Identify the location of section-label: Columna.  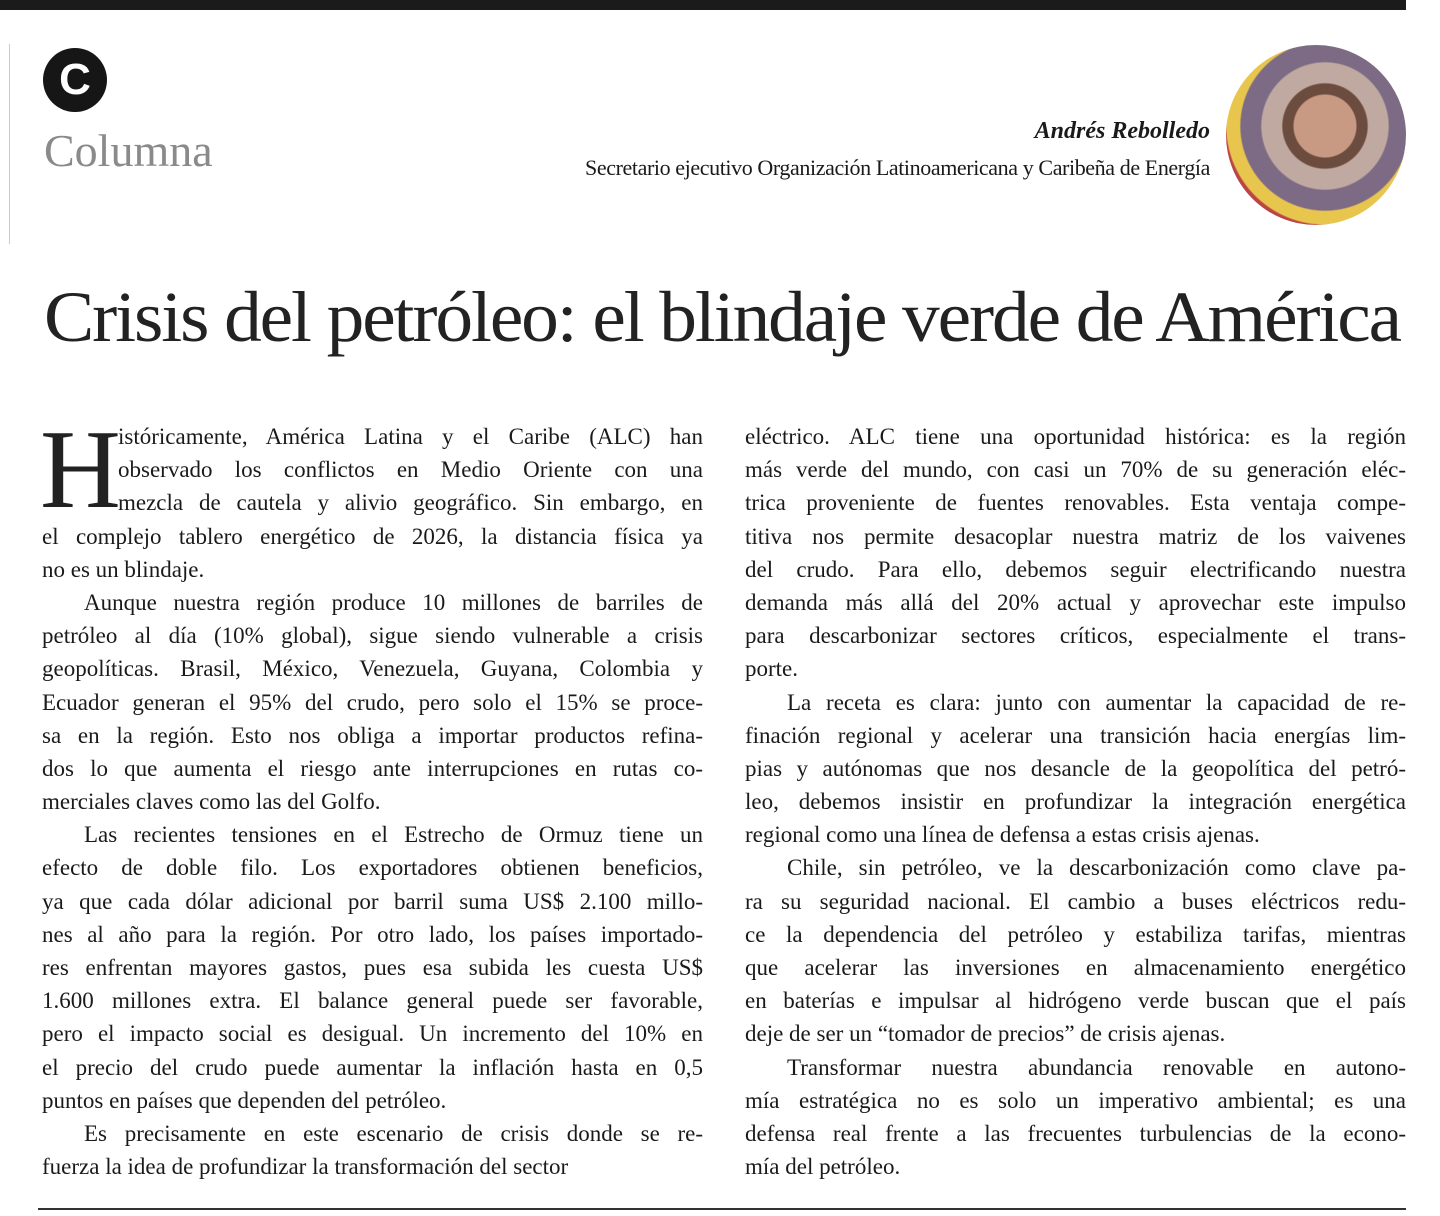
(128, 150).